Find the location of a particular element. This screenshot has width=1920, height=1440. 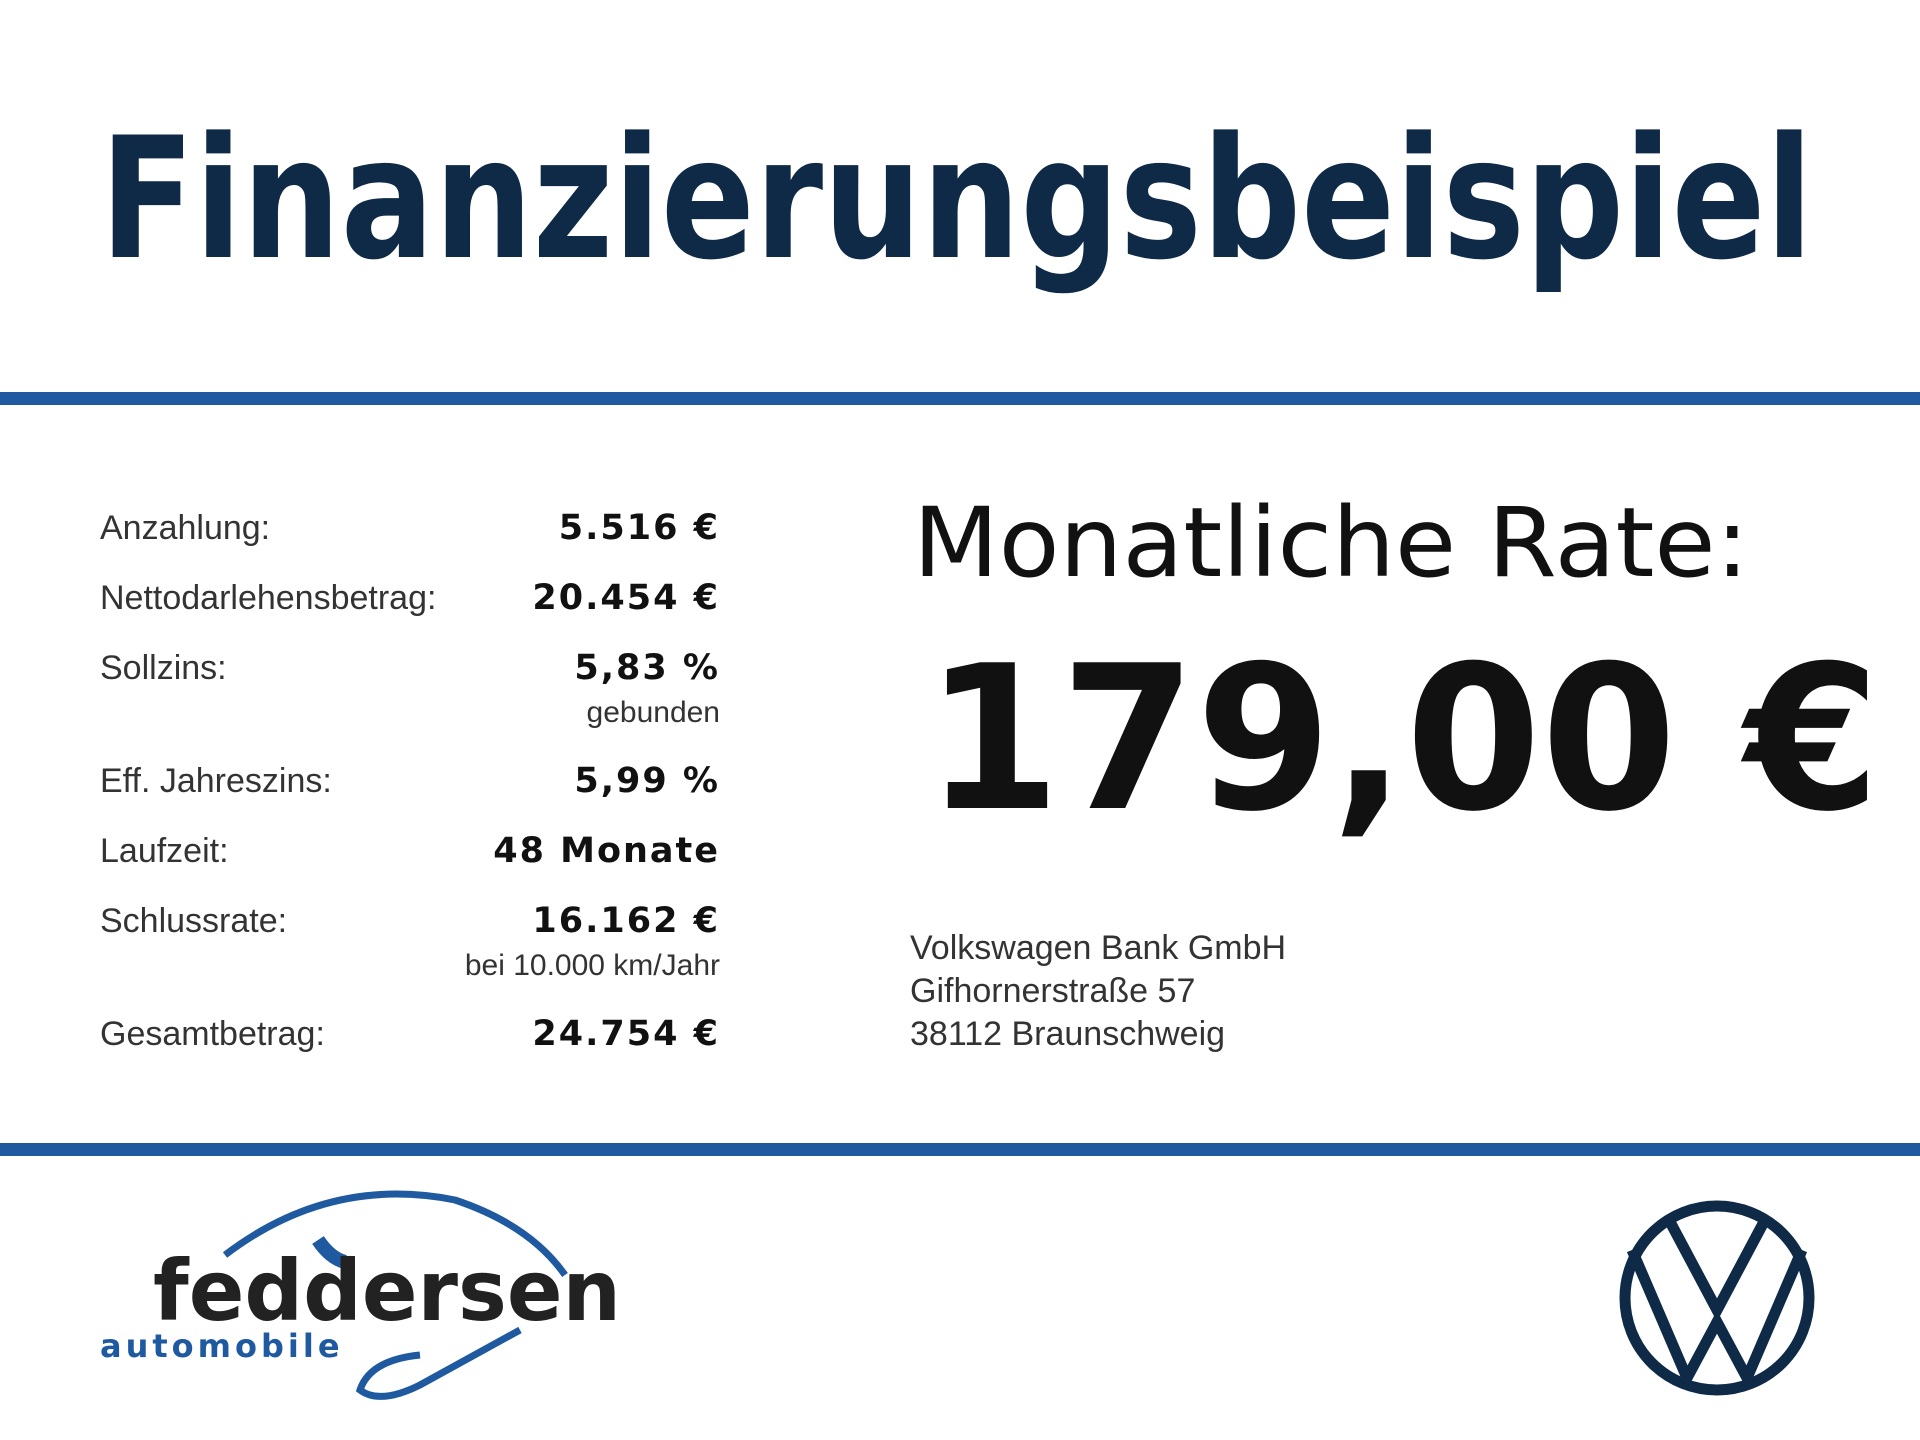

bank-line: Volkswagen Bank GmbH is located at coordinates (1098, 948).